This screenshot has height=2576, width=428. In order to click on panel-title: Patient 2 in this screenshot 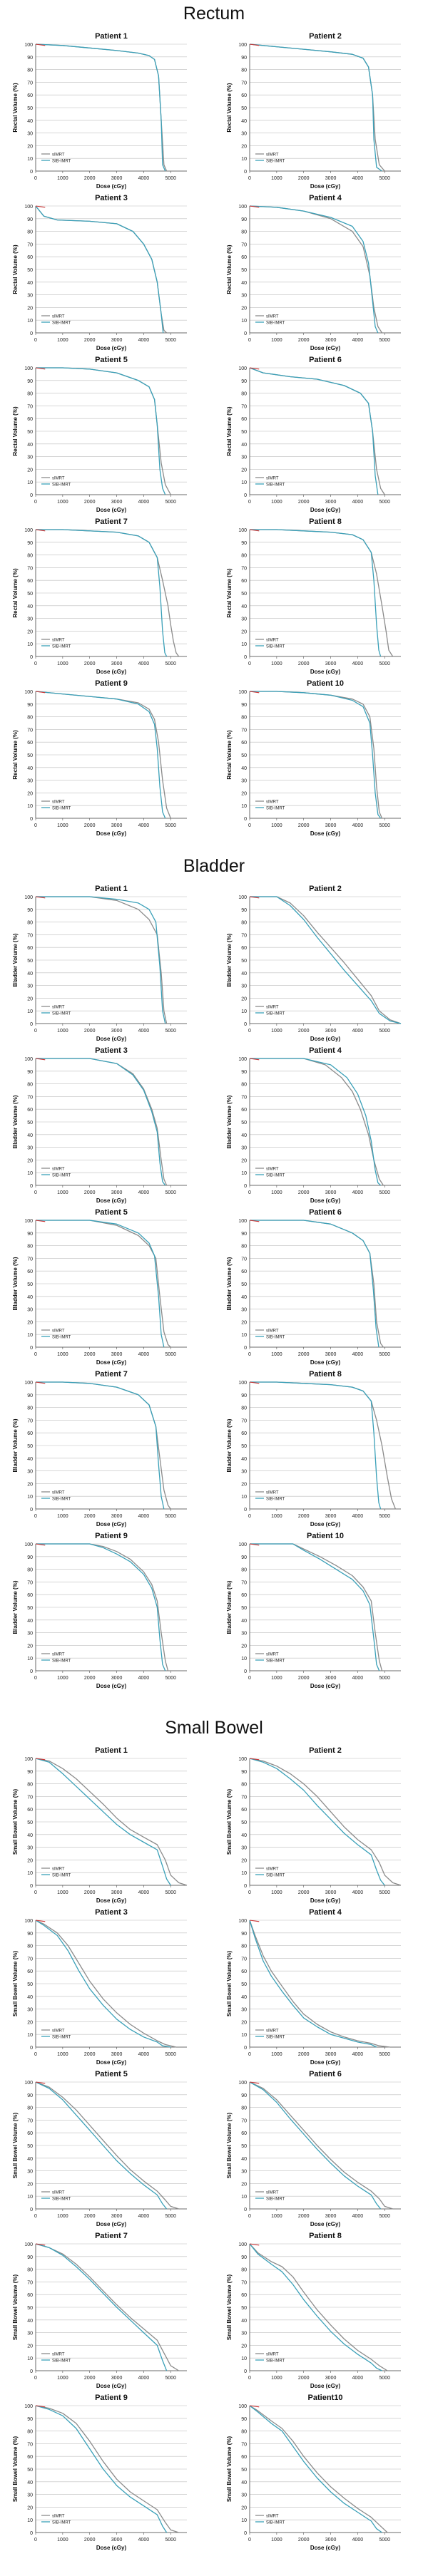, I will do `click(325, 889)`.